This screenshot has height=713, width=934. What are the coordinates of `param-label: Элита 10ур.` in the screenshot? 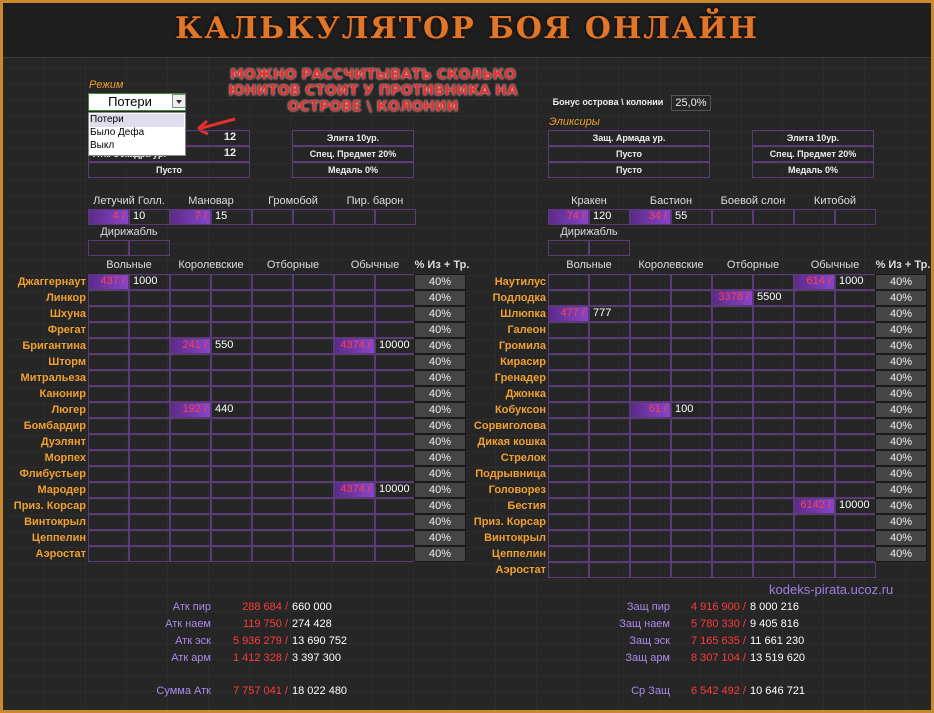 It's located at (813, 138).